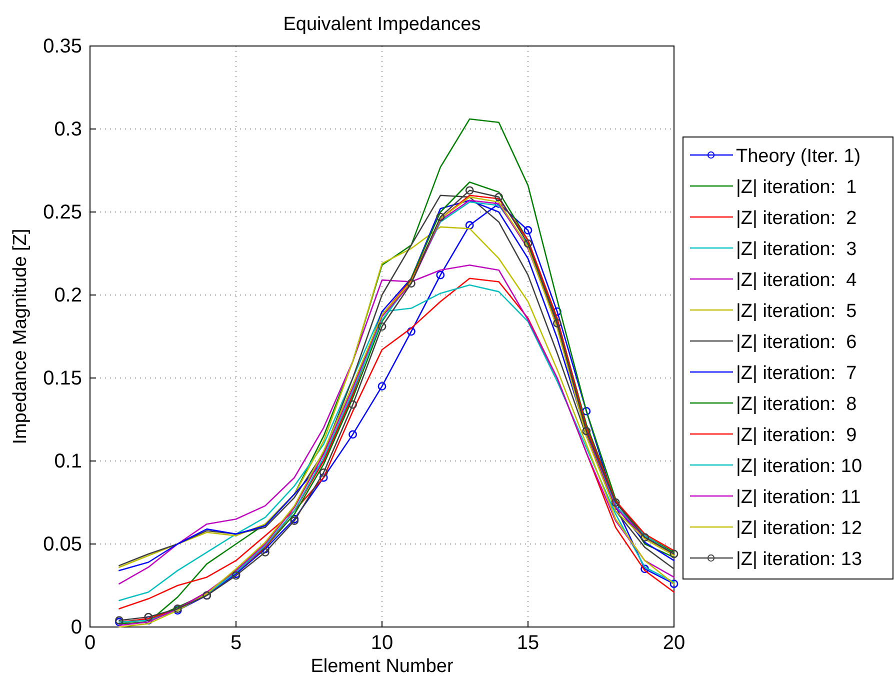  I want to click on legend-label: |Z| iteration: 4, so click(797, 280).